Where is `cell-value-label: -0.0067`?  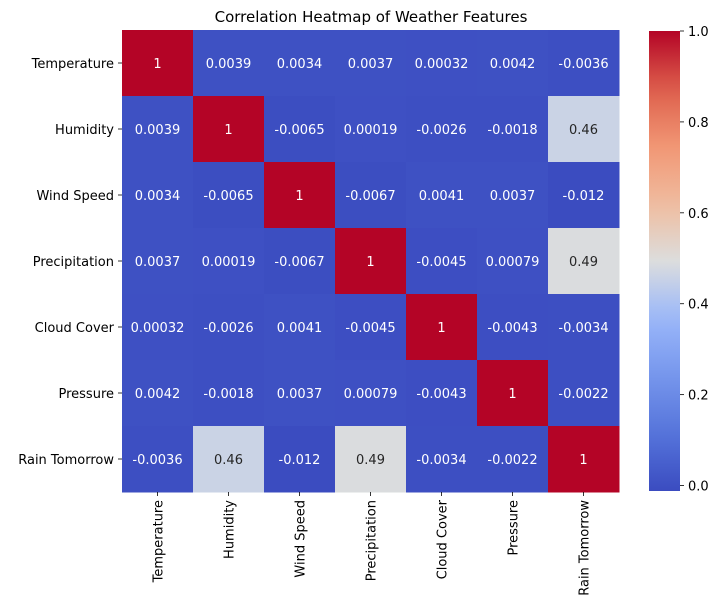 cell-value-label: -0.0067 is located at coordinates (299, 262).